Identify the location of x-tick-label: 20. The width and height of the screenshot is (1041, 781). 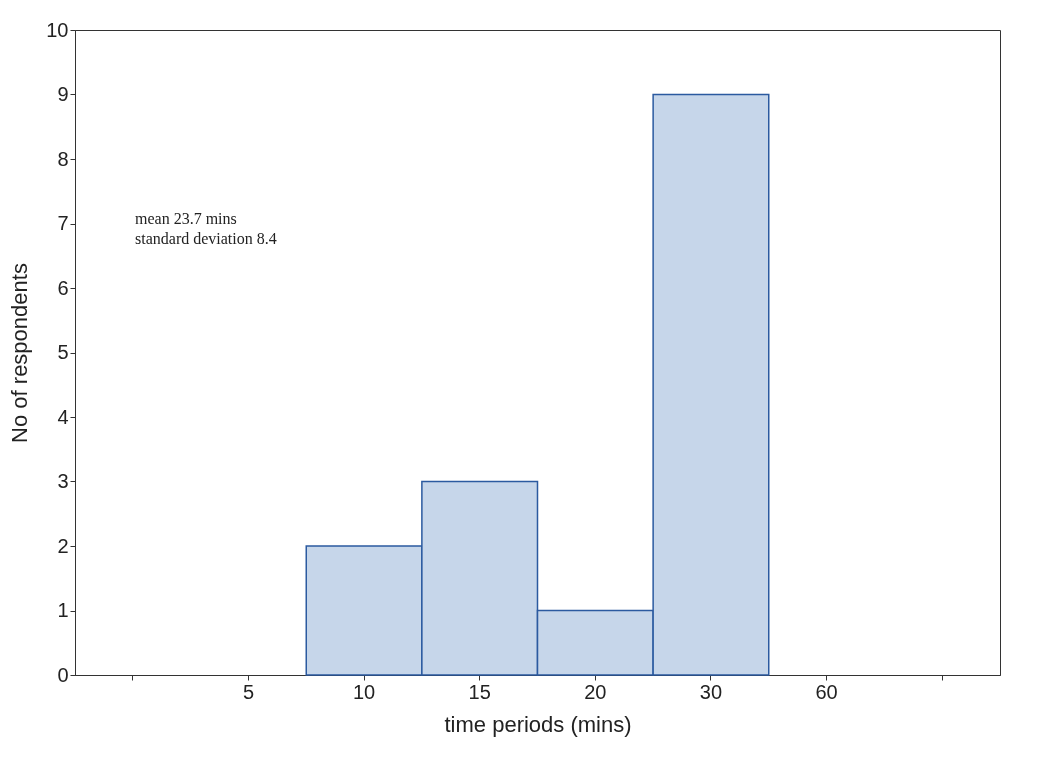
(595, 691).